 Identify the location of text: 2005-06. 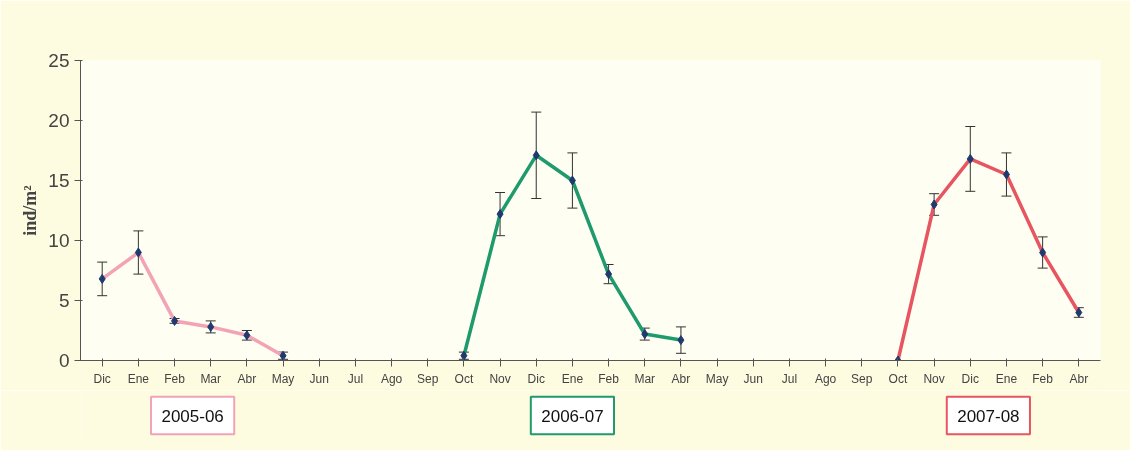
(192, 416).